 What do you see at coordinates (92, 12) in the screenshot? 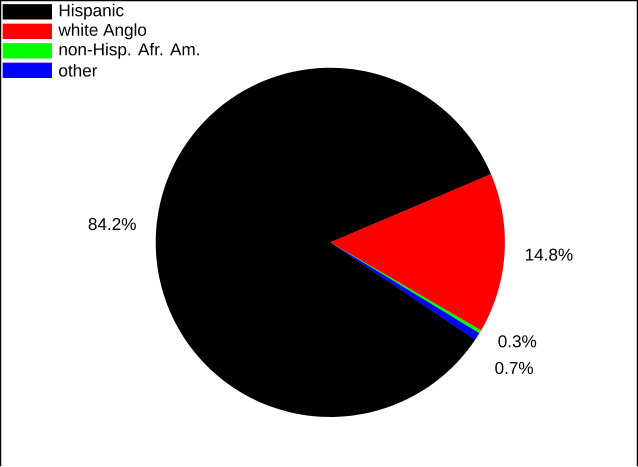
I see `legend-label: Hispanic` at bounding box center [92, 12].